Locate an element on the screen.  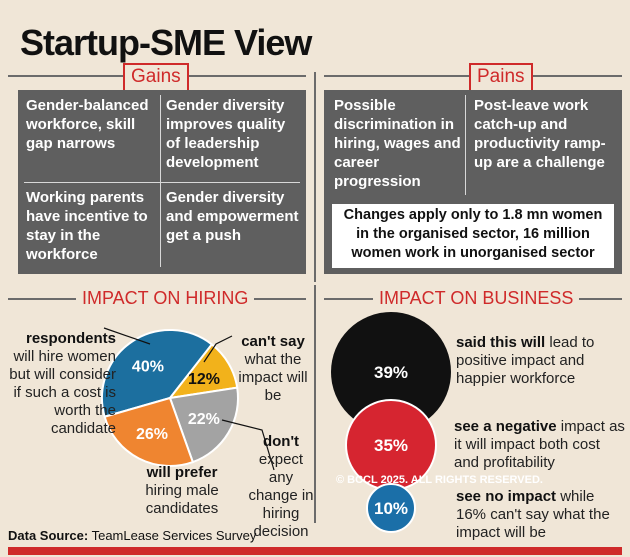
center-divider is located at coordinates (315, 177).